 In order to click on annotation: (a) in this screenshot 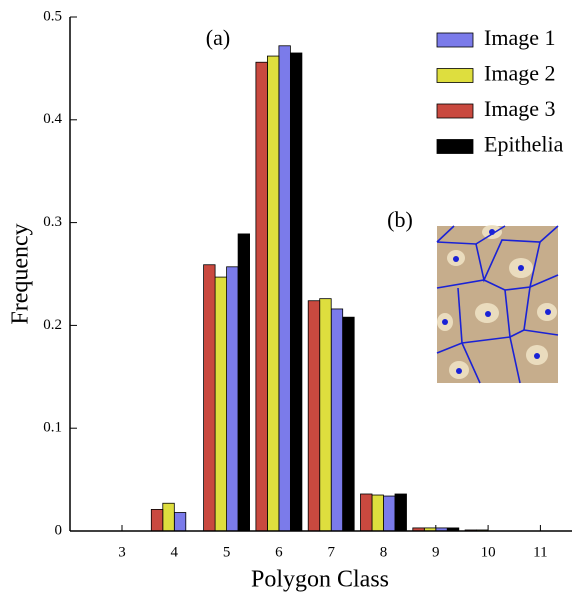, I will do `click(218, 37)`.